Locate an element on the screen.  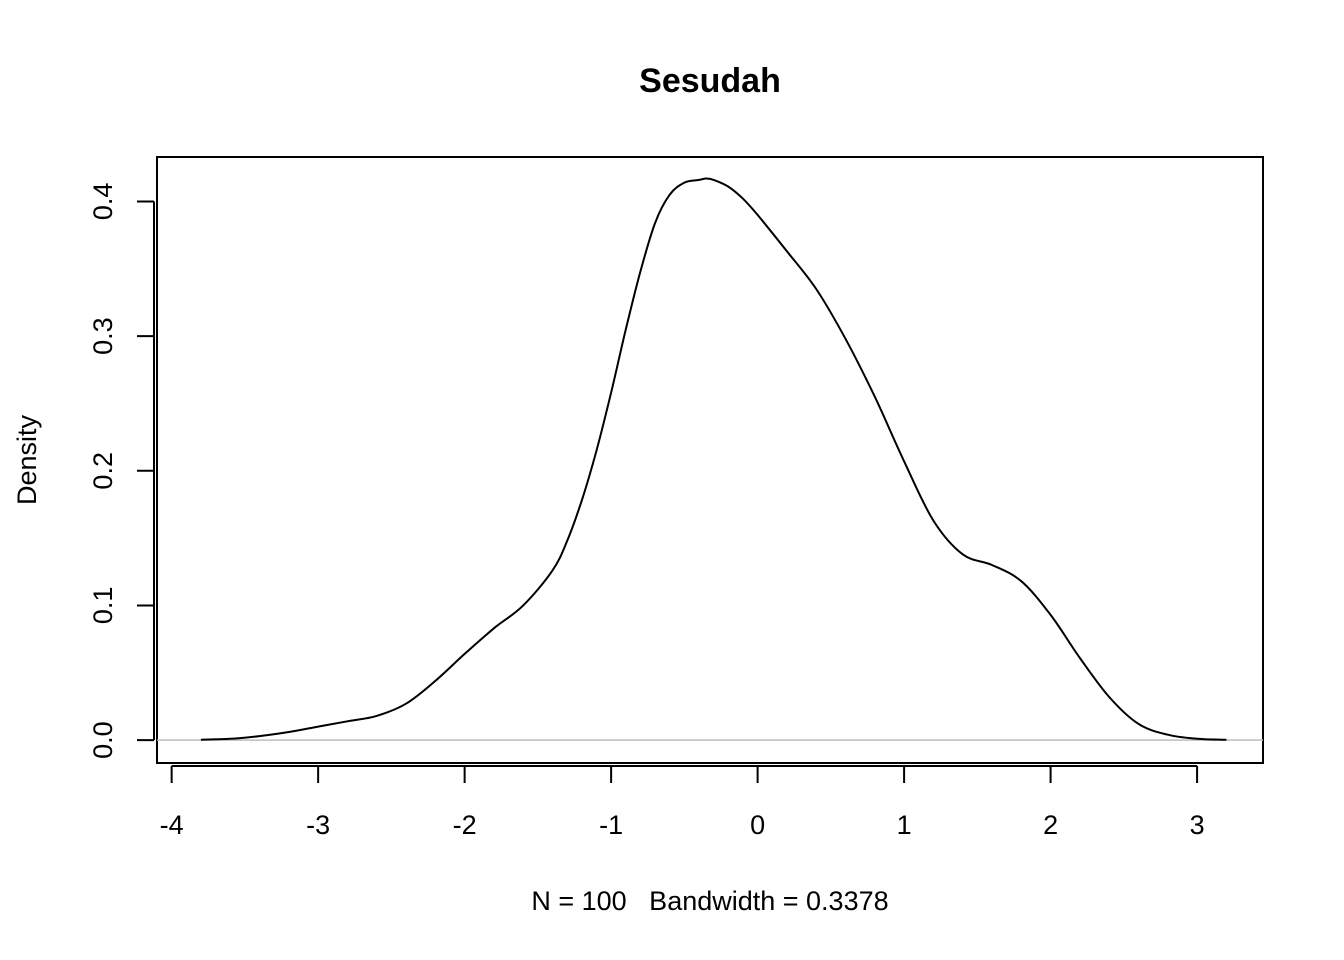
x-tick-label: 0 is located at coordinates (757, 825).